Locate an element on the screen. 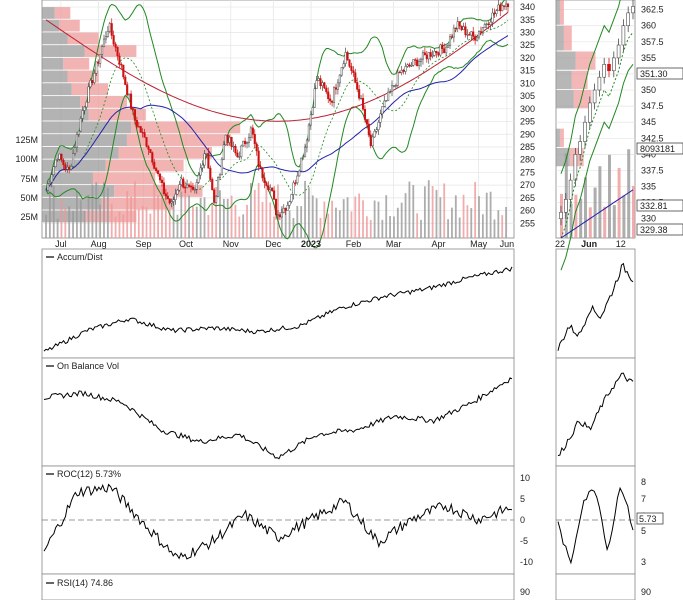 The image size is (683, 600). price-tick-label: 325 is located at coordinates (527, 45).